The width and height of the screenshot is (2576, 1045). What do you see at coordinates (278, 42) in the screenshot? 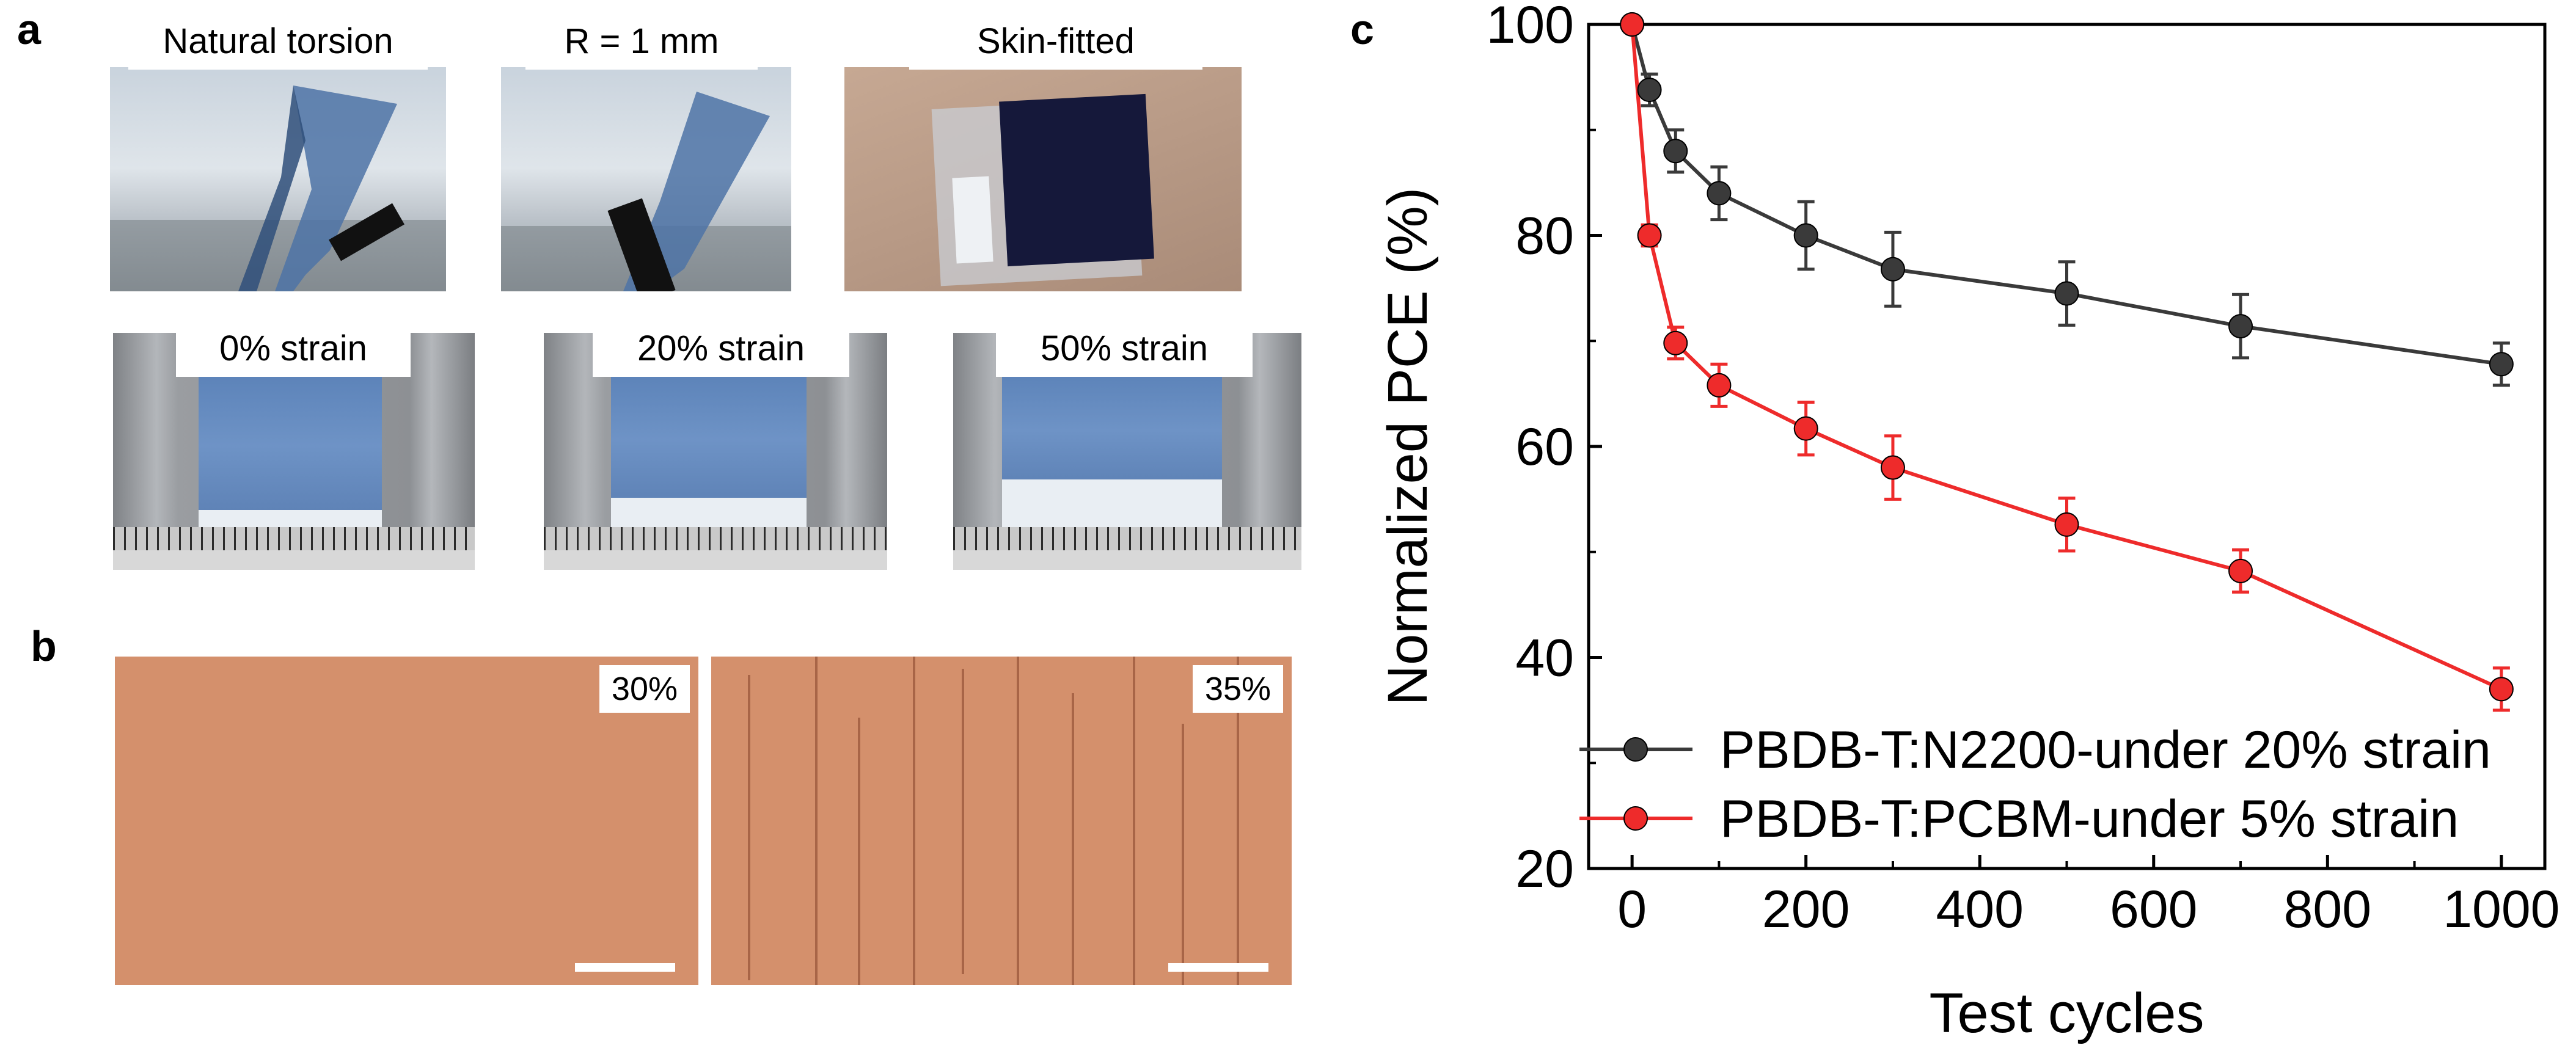
I see `label-natural-torsion: Natural torsion` at bounding box center [278, 42].